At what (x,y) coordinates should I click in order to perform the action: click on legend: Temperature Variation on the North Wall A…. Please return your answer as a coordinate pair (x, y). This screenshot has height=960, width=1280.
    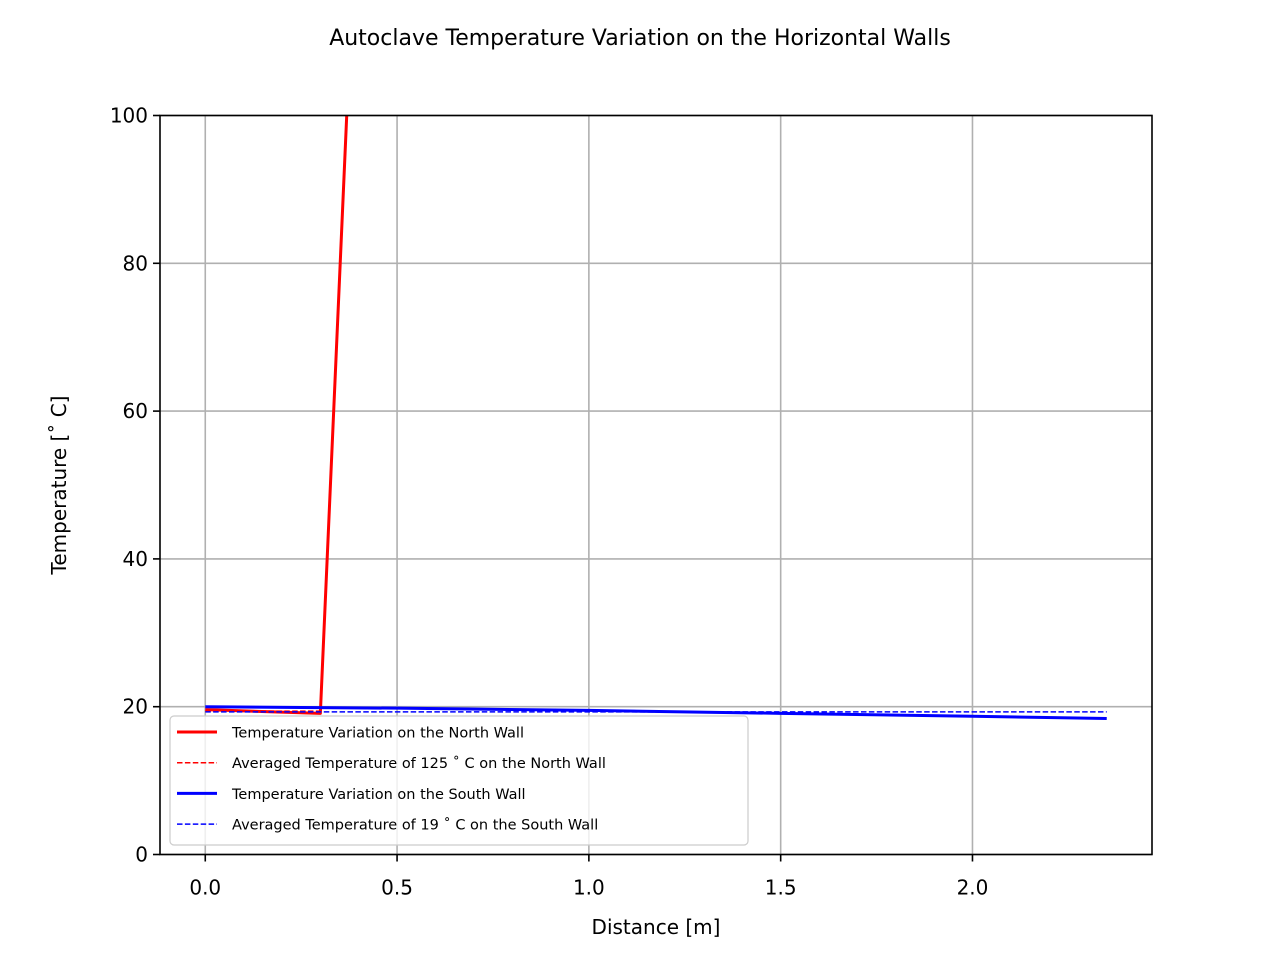
    Looking at the image, I should click on (459, 780).